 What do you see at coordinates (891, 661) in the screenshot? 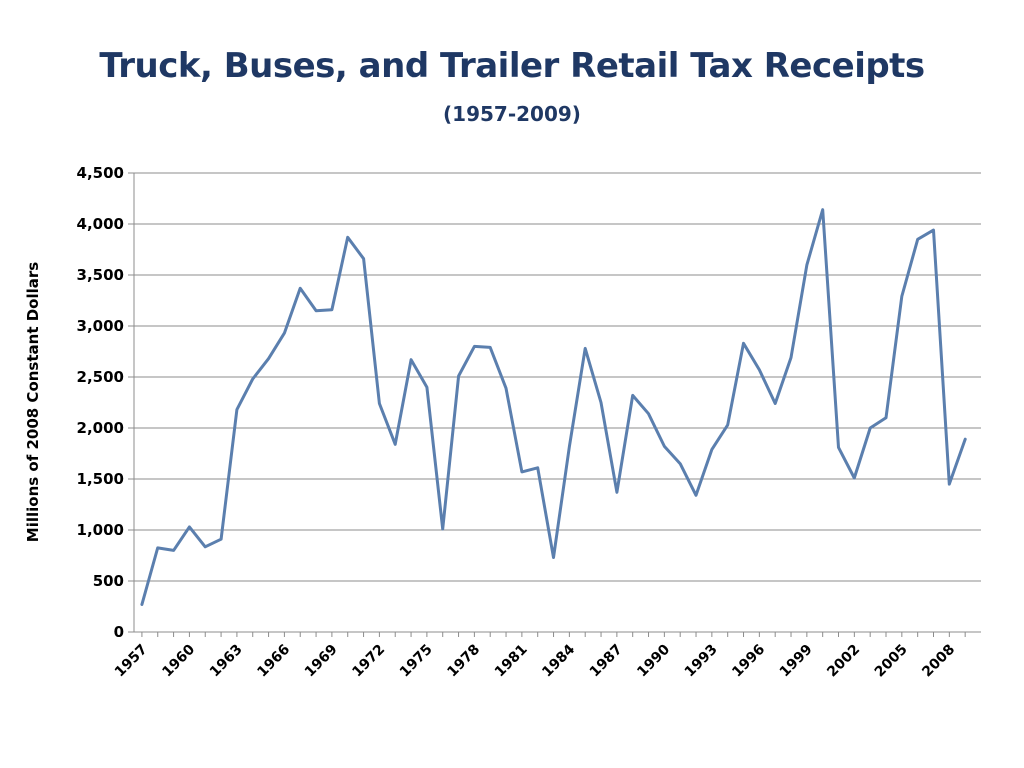
I see `x-tick-label: 2005` at bounding box center [891, 661].